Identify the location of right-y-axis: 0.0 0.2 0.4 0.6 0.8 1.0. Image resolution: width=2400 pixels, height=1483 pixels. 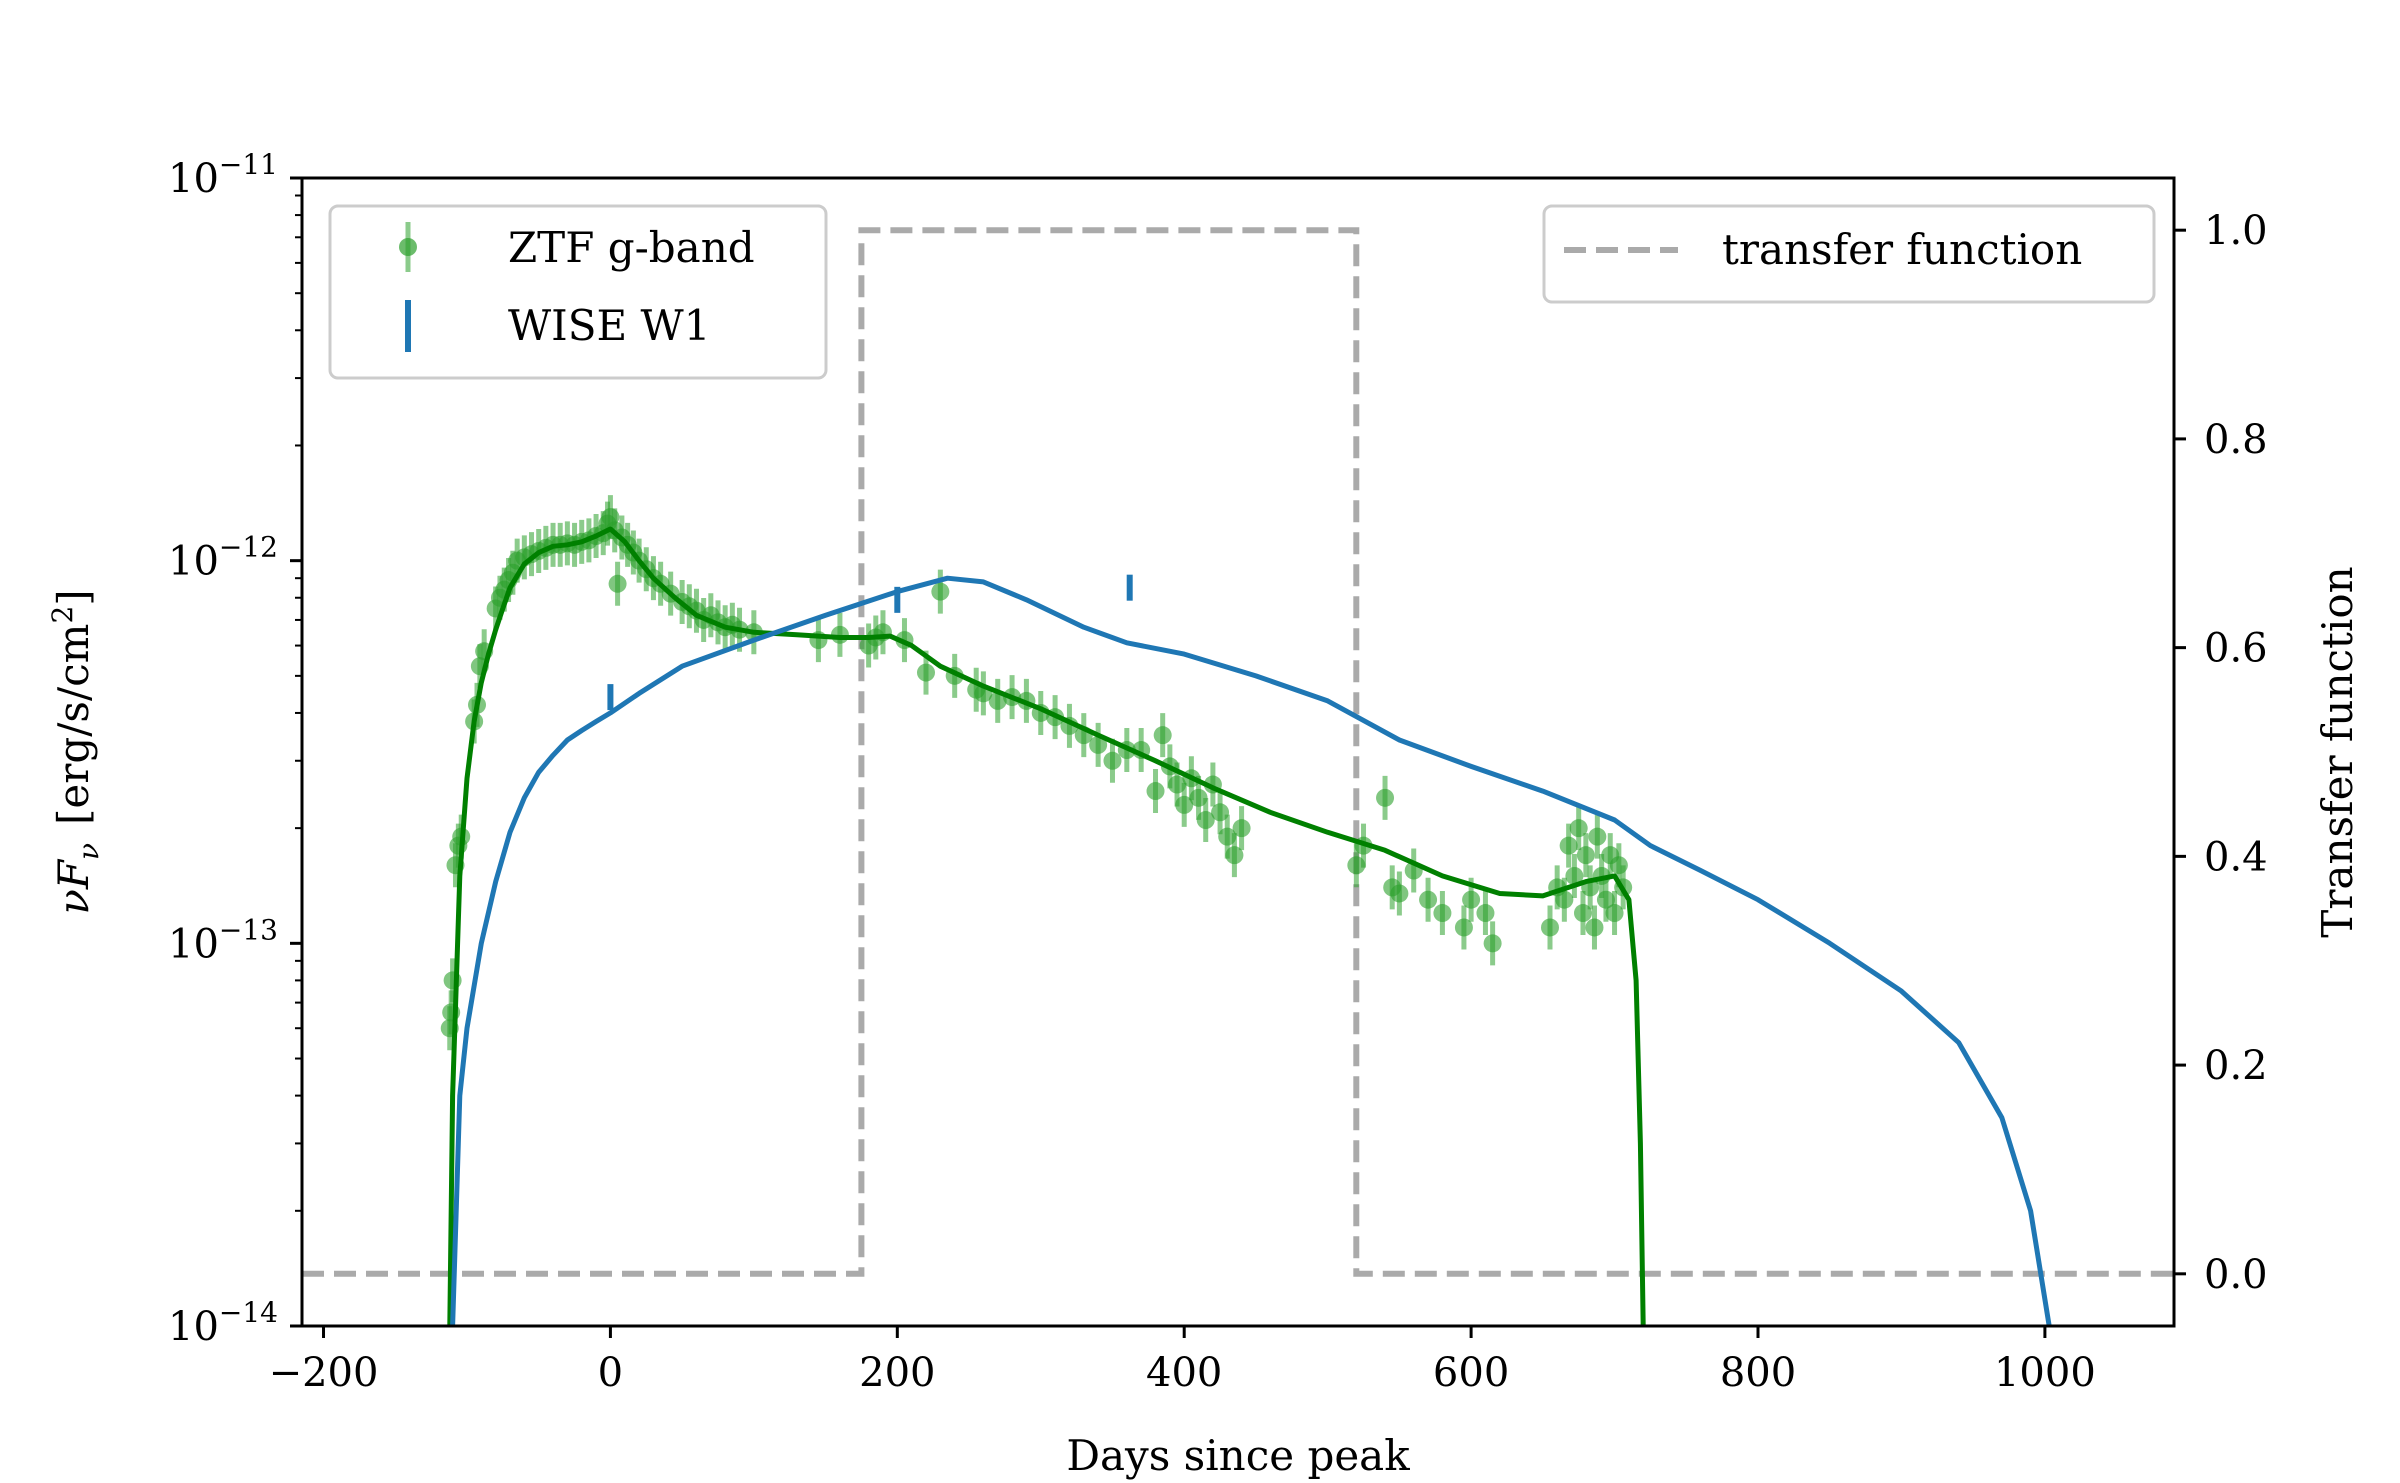
(2221, 753).